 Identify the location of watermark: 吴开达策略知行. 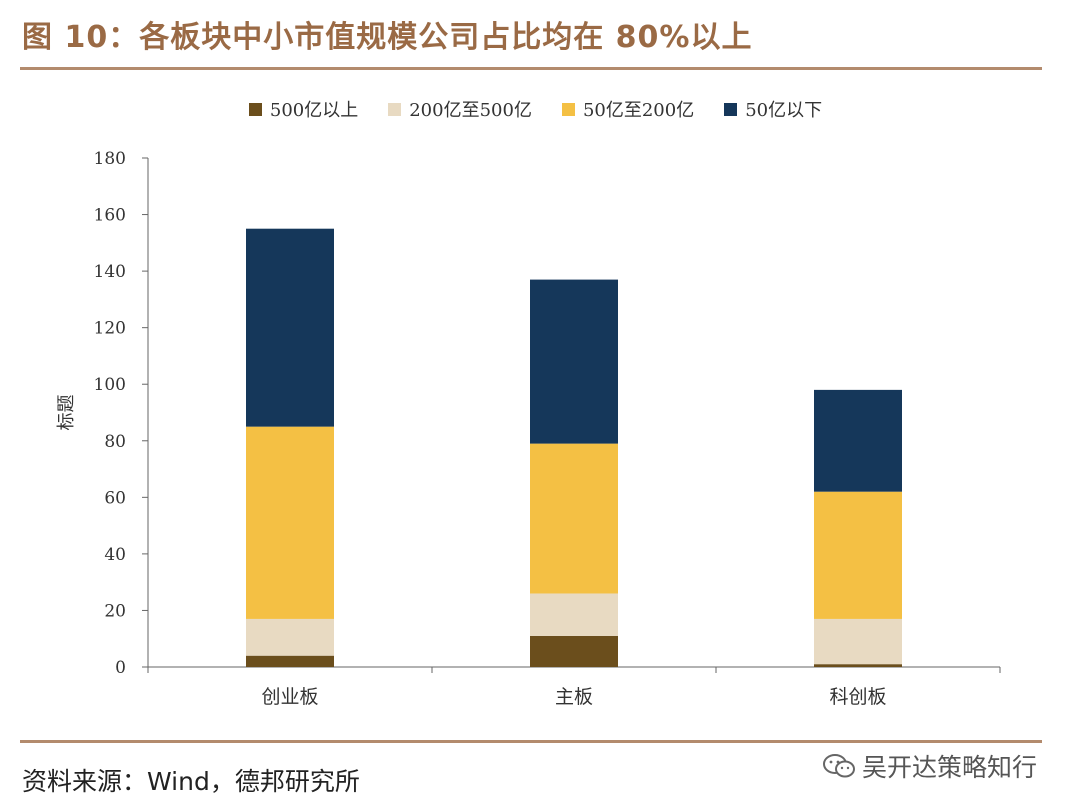
(929, 766).